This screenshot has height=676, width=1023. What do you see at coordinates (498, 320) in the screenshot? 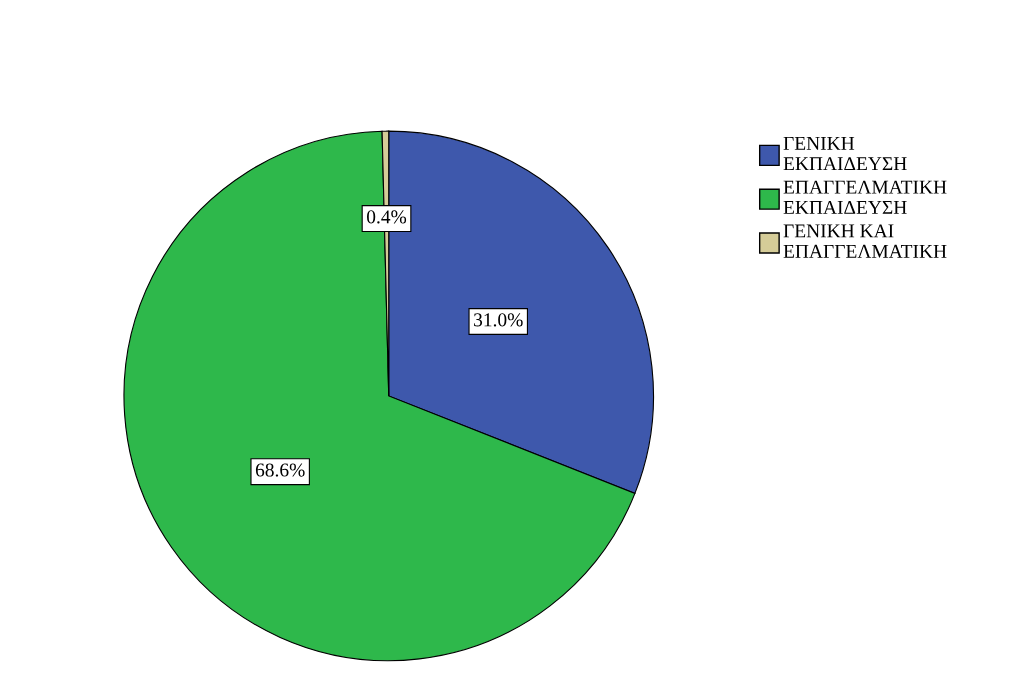
I see `data-label: 31.0%` at bounding box center [498, 320].